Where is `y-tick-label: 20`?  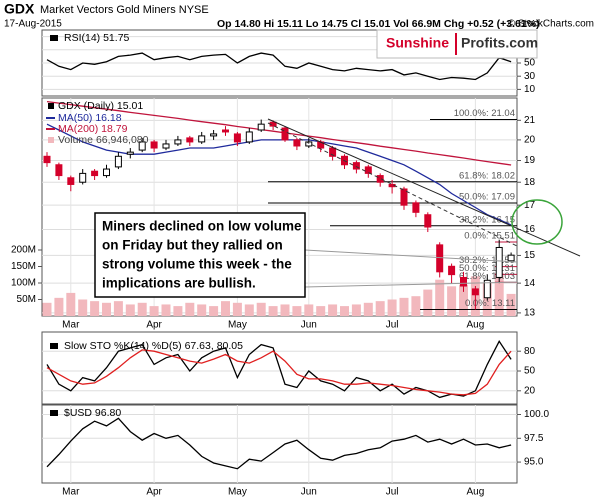 y-tick-label: 20 is located at coordinates (530, 140).